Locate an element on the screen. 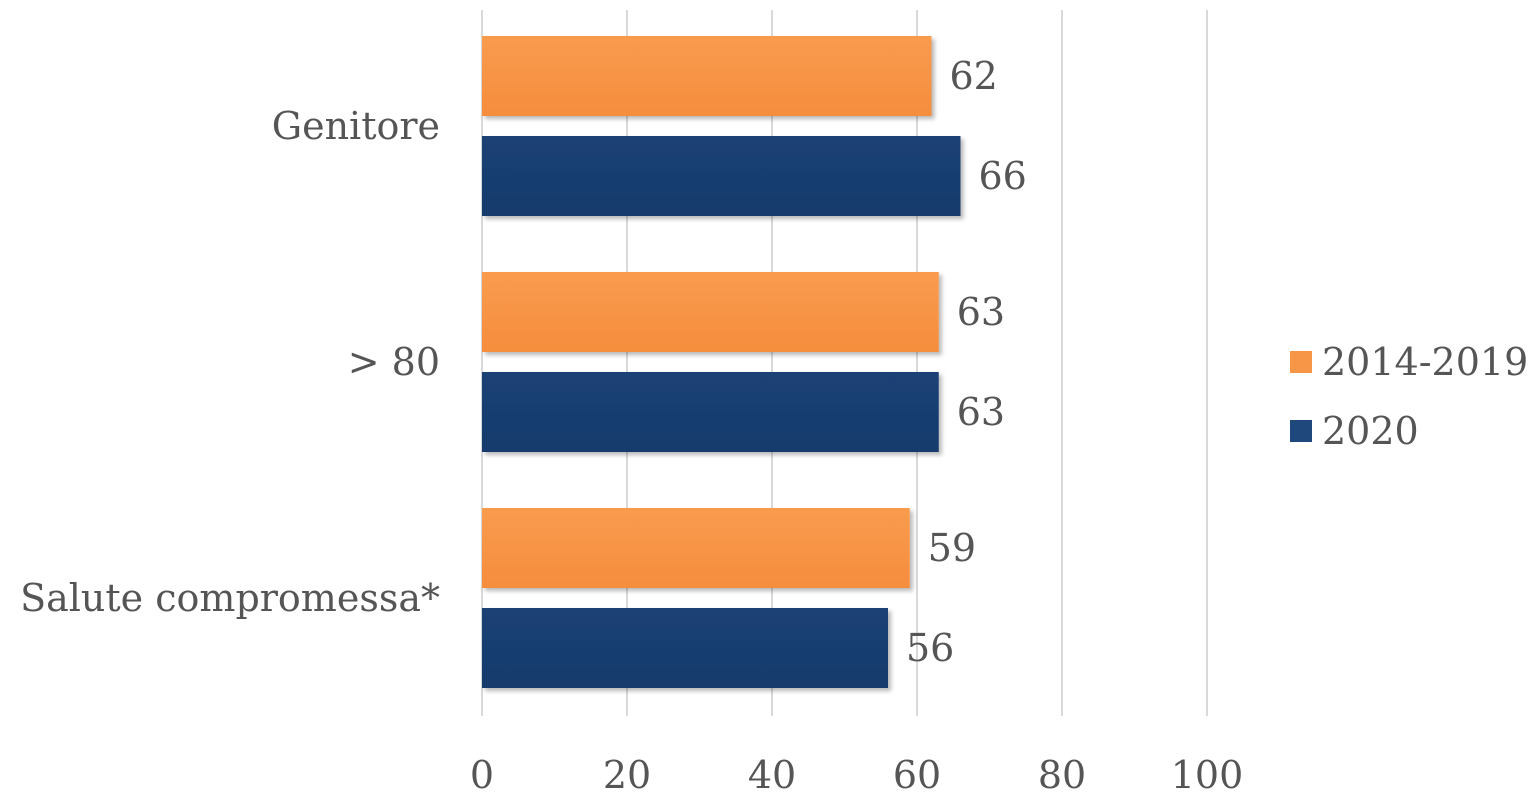 This screenshot has width=1536, height=798. x-tick-label-40: 40 is located at coordinates (772, 773).